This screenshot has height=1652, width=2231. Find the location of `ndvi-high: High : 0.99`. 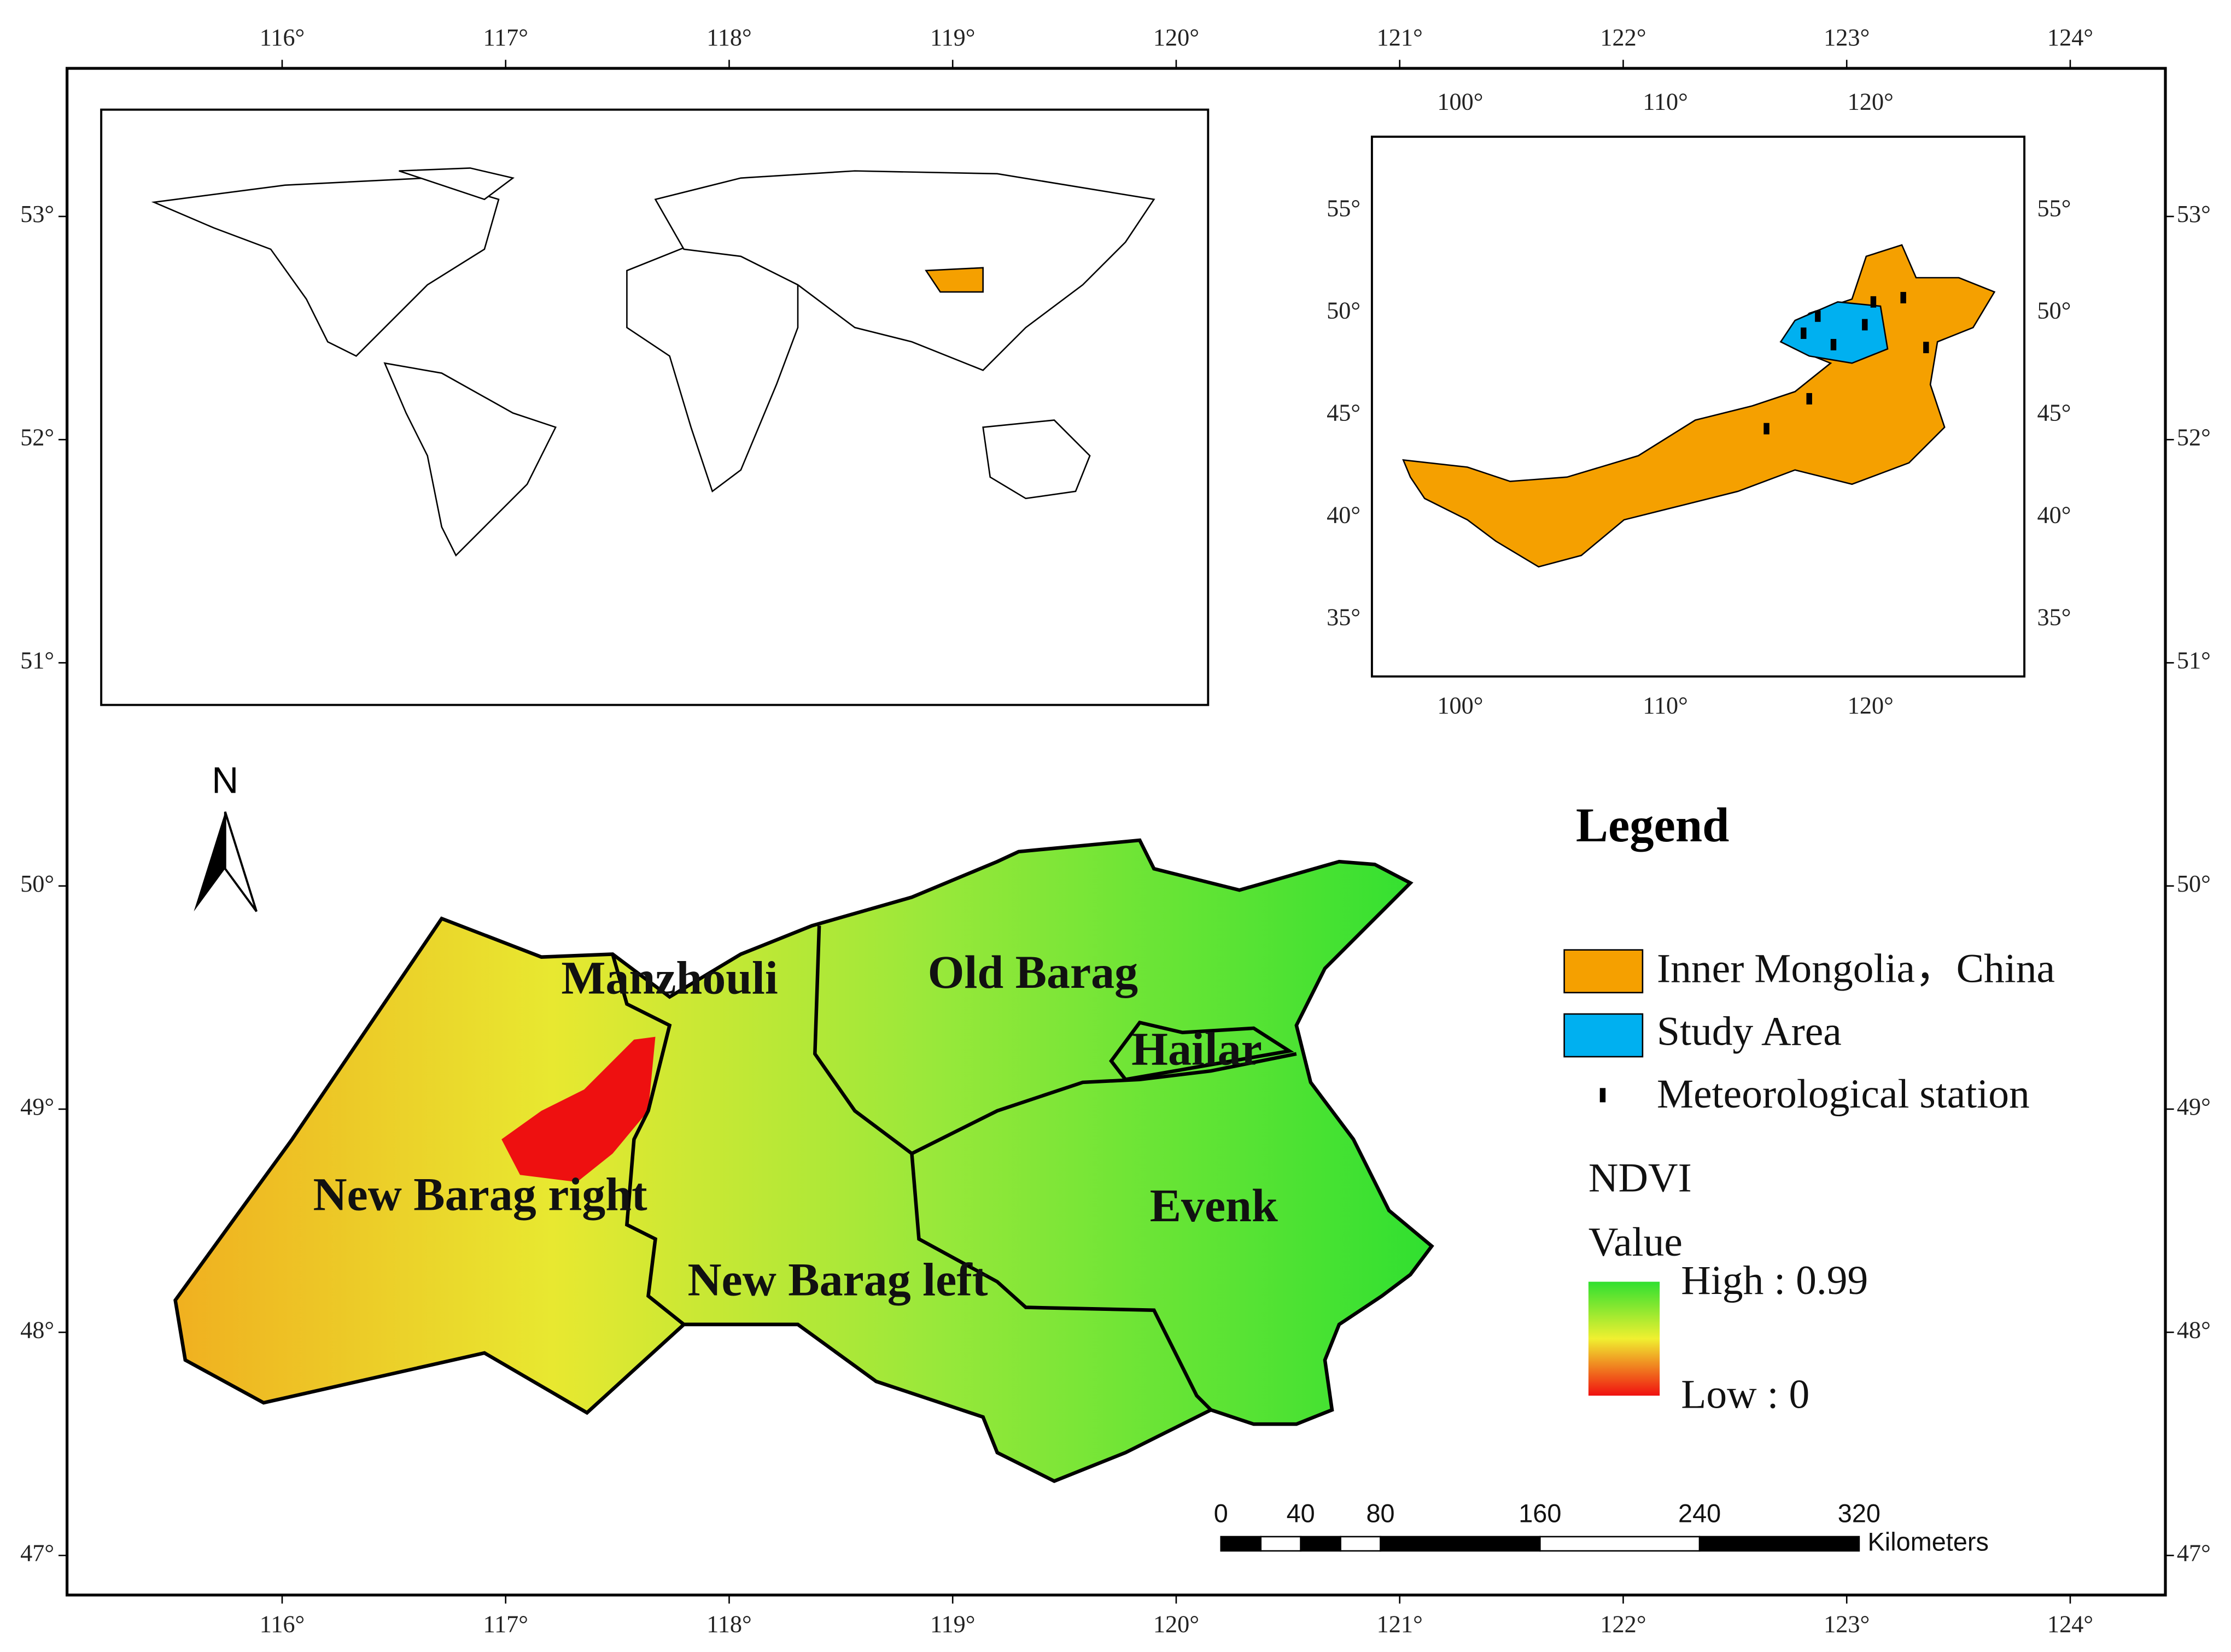

ndvi-high: High : 0.99 is located at coordinates (1774, 1281).